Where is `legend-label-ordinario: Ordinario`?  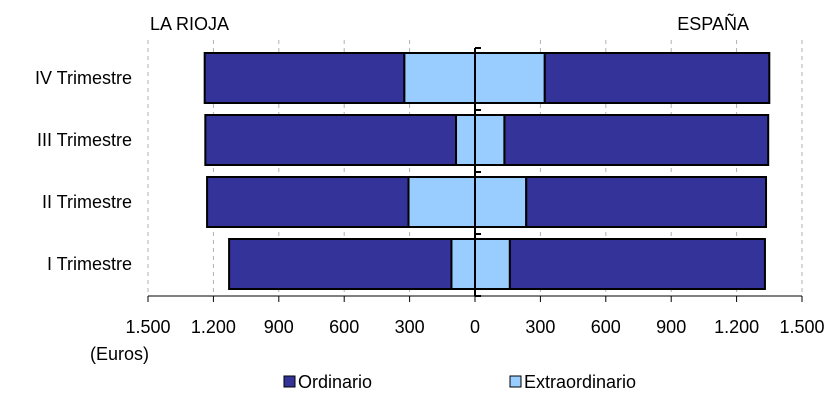 legend-label-ordinario: Ordinario is located at coordinates (335, 382).